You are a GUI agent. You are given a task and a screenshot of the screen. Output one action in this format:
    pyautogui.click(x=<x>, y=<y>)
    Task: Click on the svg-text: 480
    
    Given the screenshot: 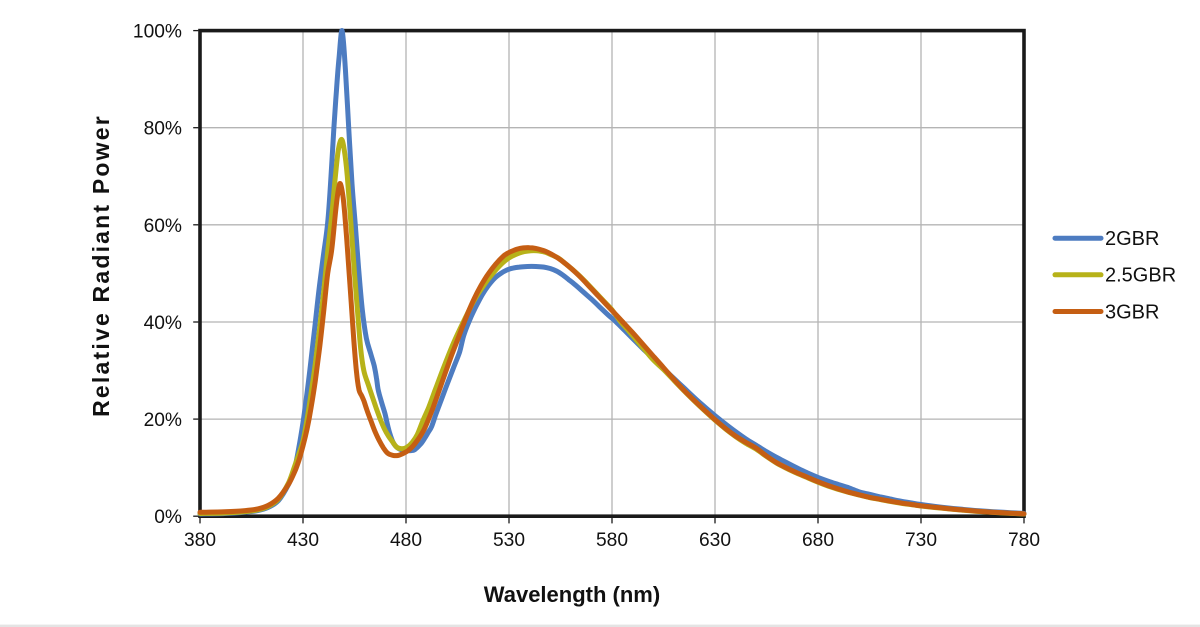 What is the action you would take?
    pyautogui.click(x=406, y=540)
    